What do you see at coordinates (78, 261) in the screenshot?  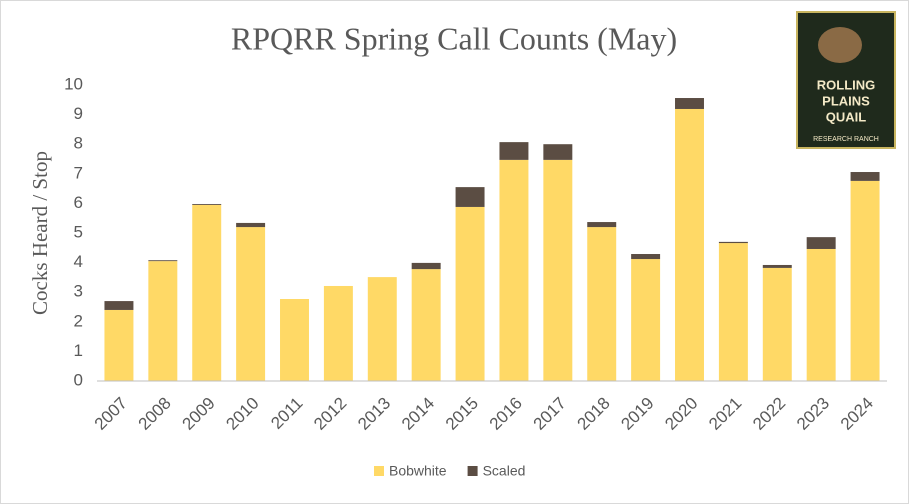 I see `y-tick-label: 4` at bounding box center [78, 261].